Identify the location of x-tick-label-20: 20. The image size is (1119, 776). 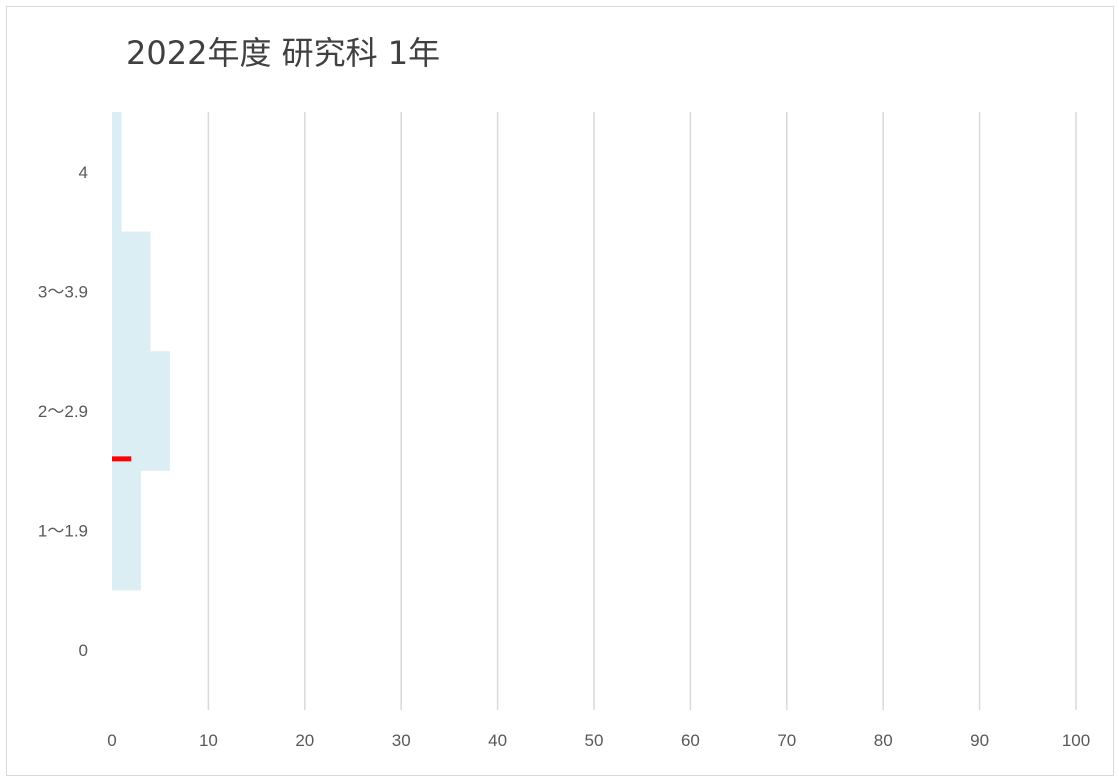
(304, 740).